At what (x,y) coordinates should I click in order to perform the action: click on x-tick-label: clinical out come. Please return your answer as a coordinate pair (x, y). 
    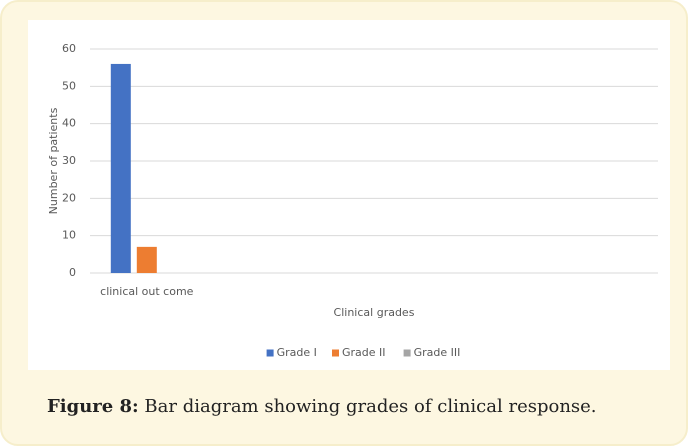
    Looking at the image, I should click on (147, 291).